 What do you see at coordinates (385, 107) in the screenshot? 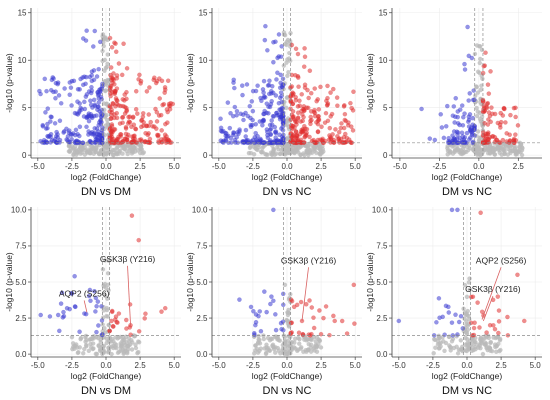
I see `y-tick-label: 5` at bounding box center [385, 107].